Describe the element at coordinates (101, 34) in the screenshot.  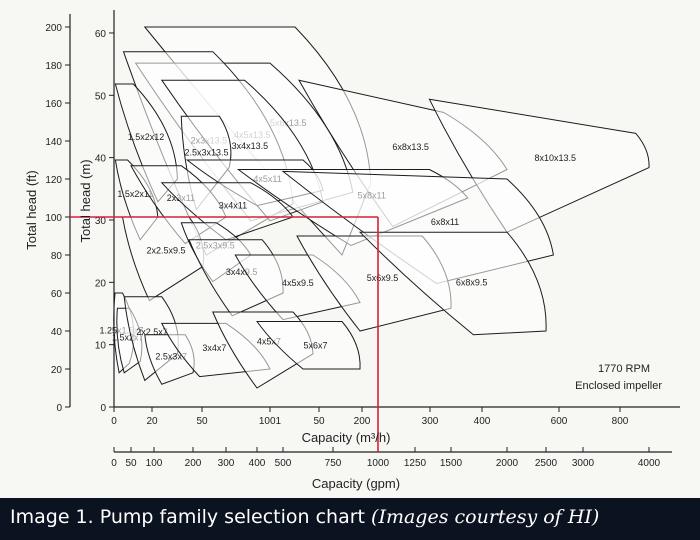
I see `m-tick-label: 60` at that location.